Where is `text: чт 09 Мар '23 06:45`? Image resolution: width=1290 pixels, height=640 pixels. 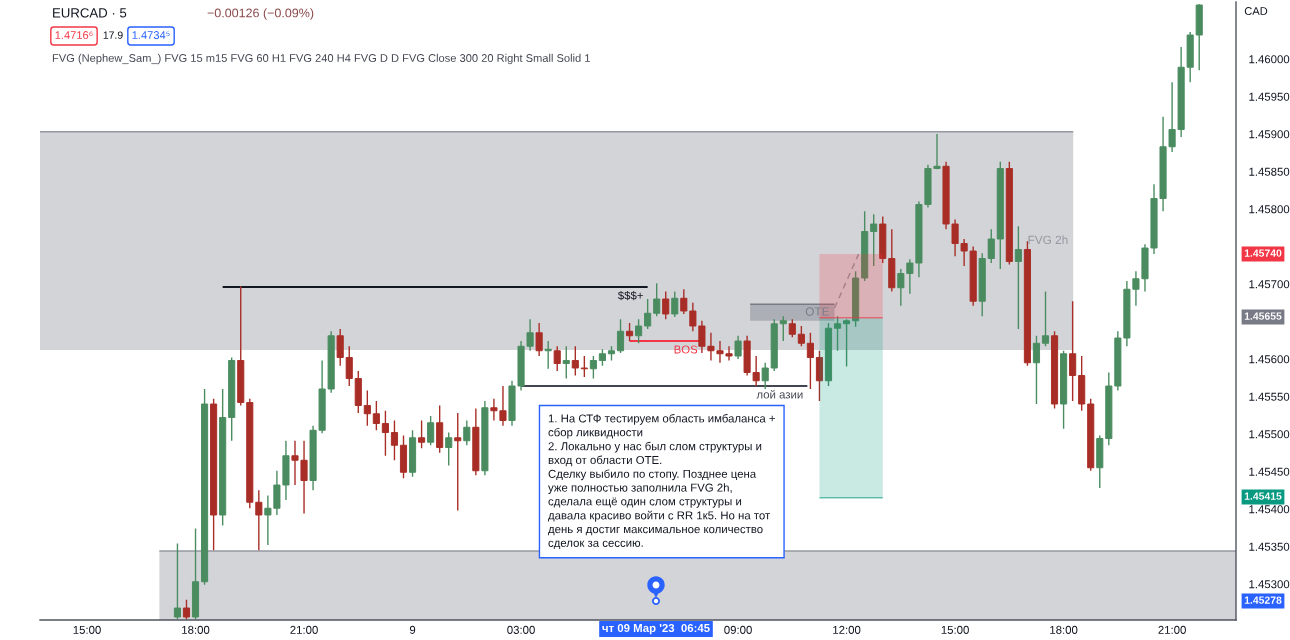
text: чт 09 Мар '23 06:45 is located at coordinates (656, 629).